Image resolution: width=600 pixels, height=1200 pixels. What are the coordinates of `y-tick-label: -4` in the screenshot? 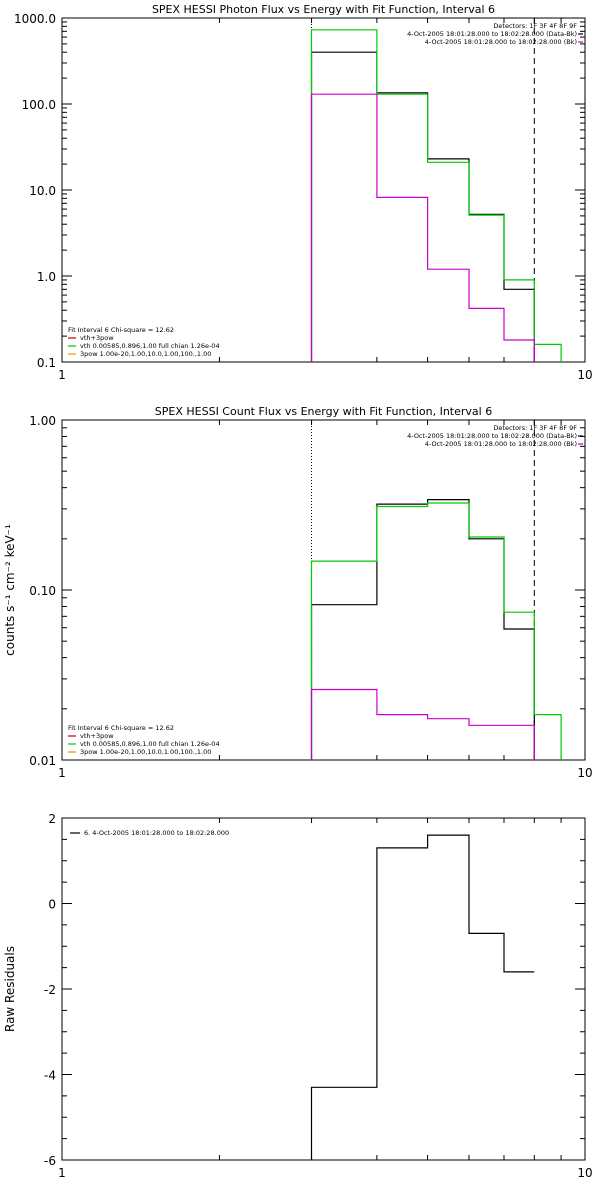 It's located at (50, 1076).